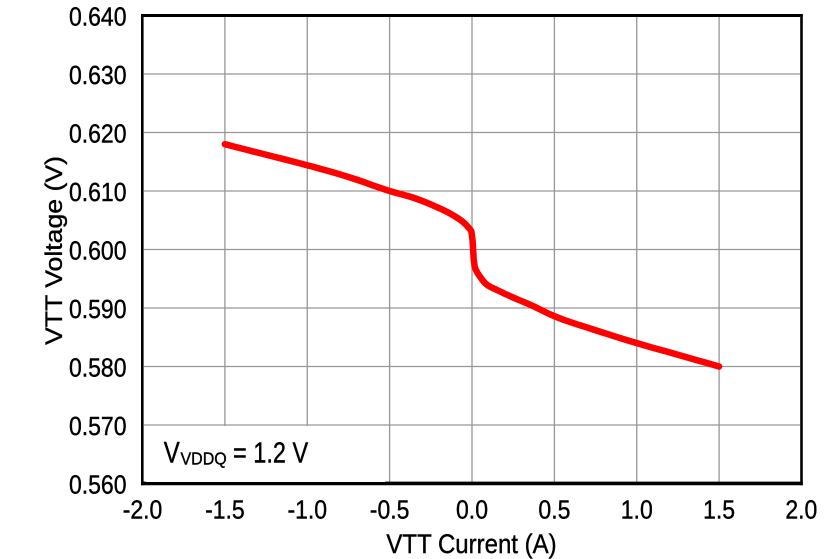 This screenshot has width=839, height=559. I want to click on svg-text: 0.0, so click(472, 510).